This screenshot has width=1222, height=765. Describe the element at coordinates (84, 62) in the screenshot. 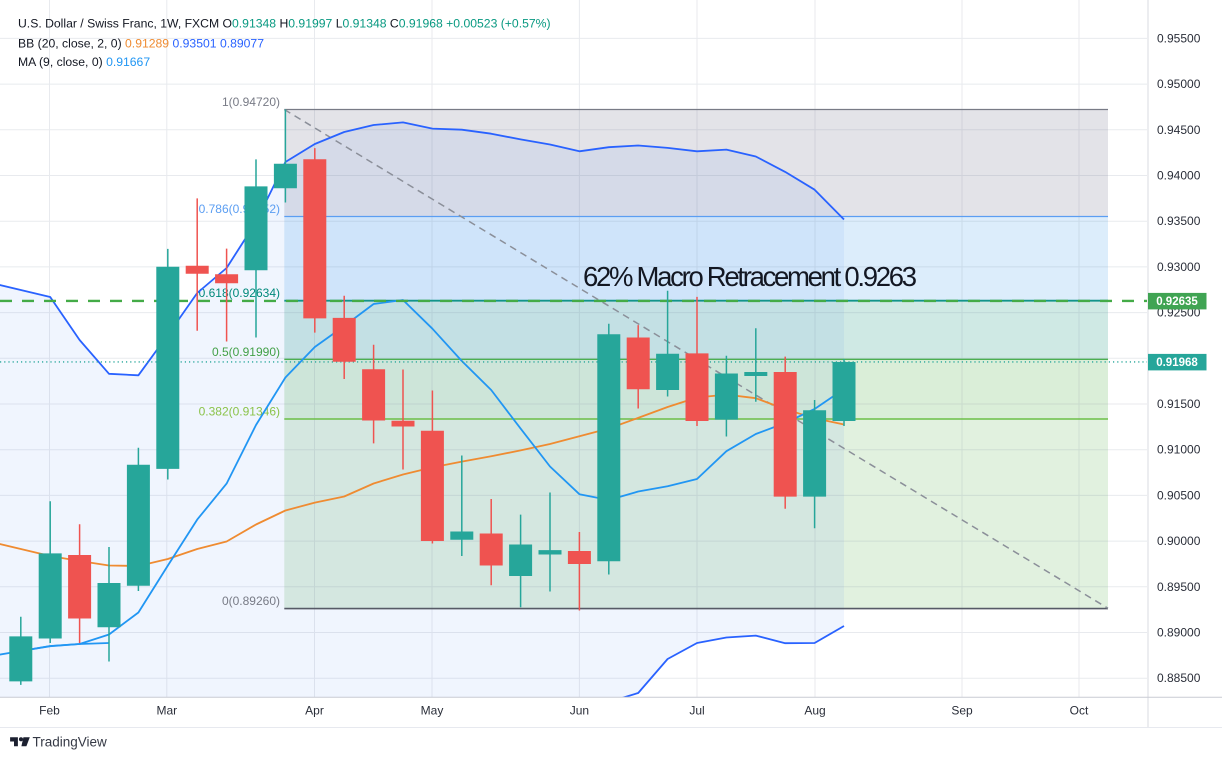

I see `svg-text: MA (9, close, 0) 0.91667` at that location.